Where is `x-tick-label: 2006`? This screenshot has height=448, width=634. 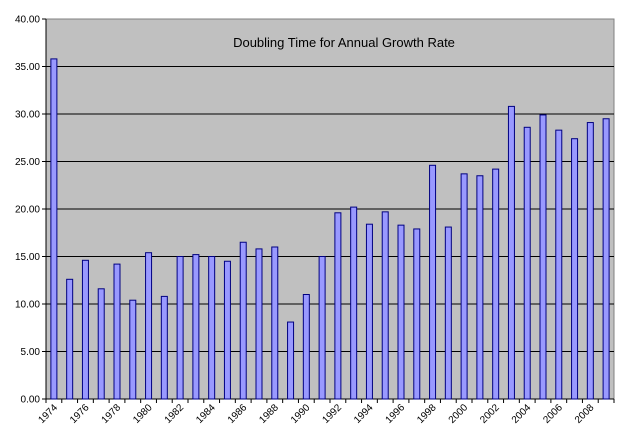 x-tick-label: 2006 is located at coordinates (553, 414).